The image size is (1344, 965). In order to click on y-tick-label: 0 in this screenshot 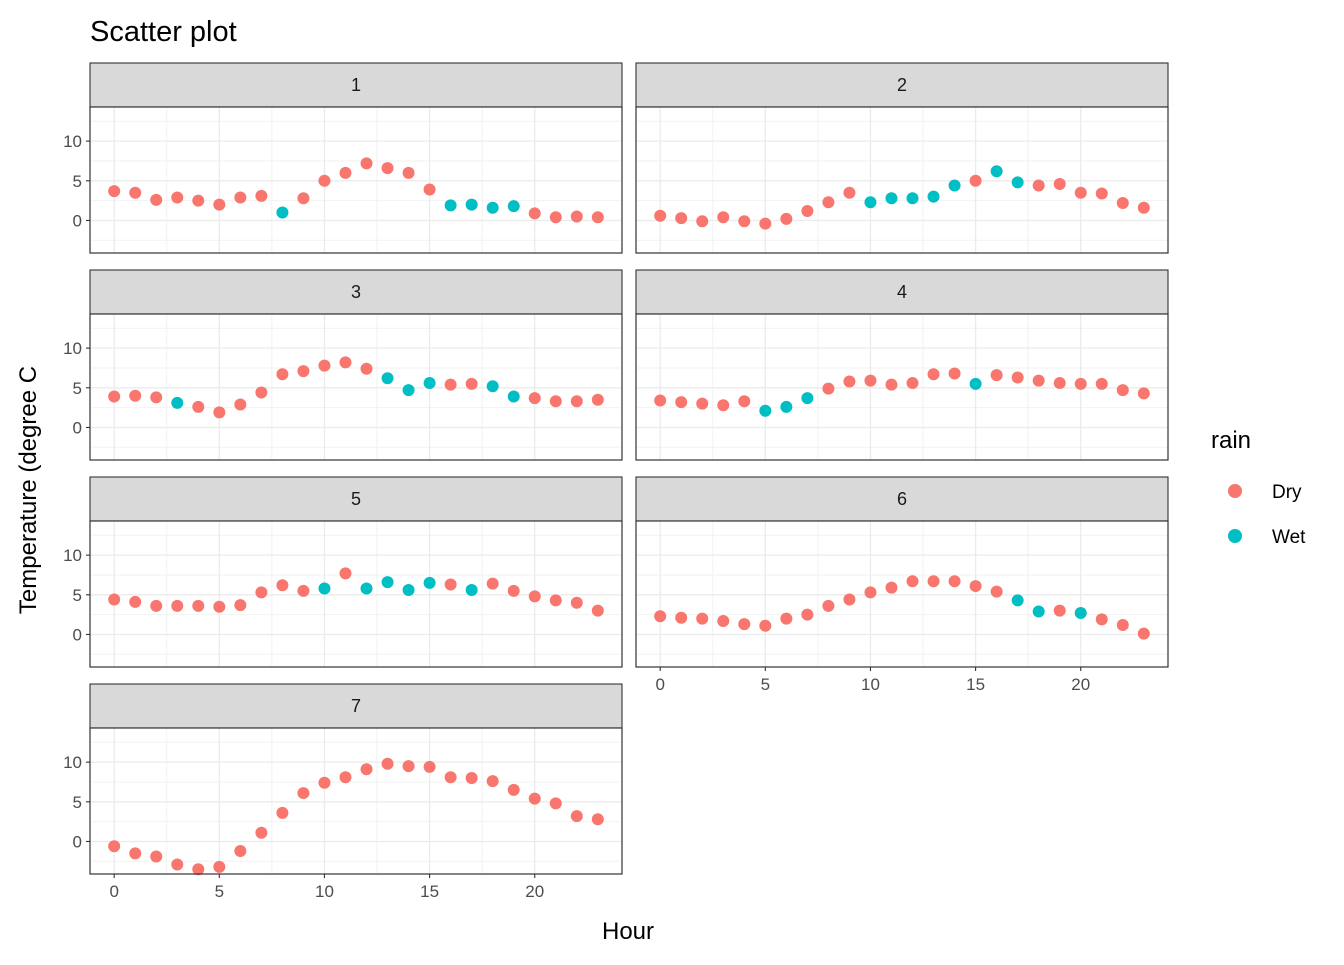, I will do `click(77, 220)`.